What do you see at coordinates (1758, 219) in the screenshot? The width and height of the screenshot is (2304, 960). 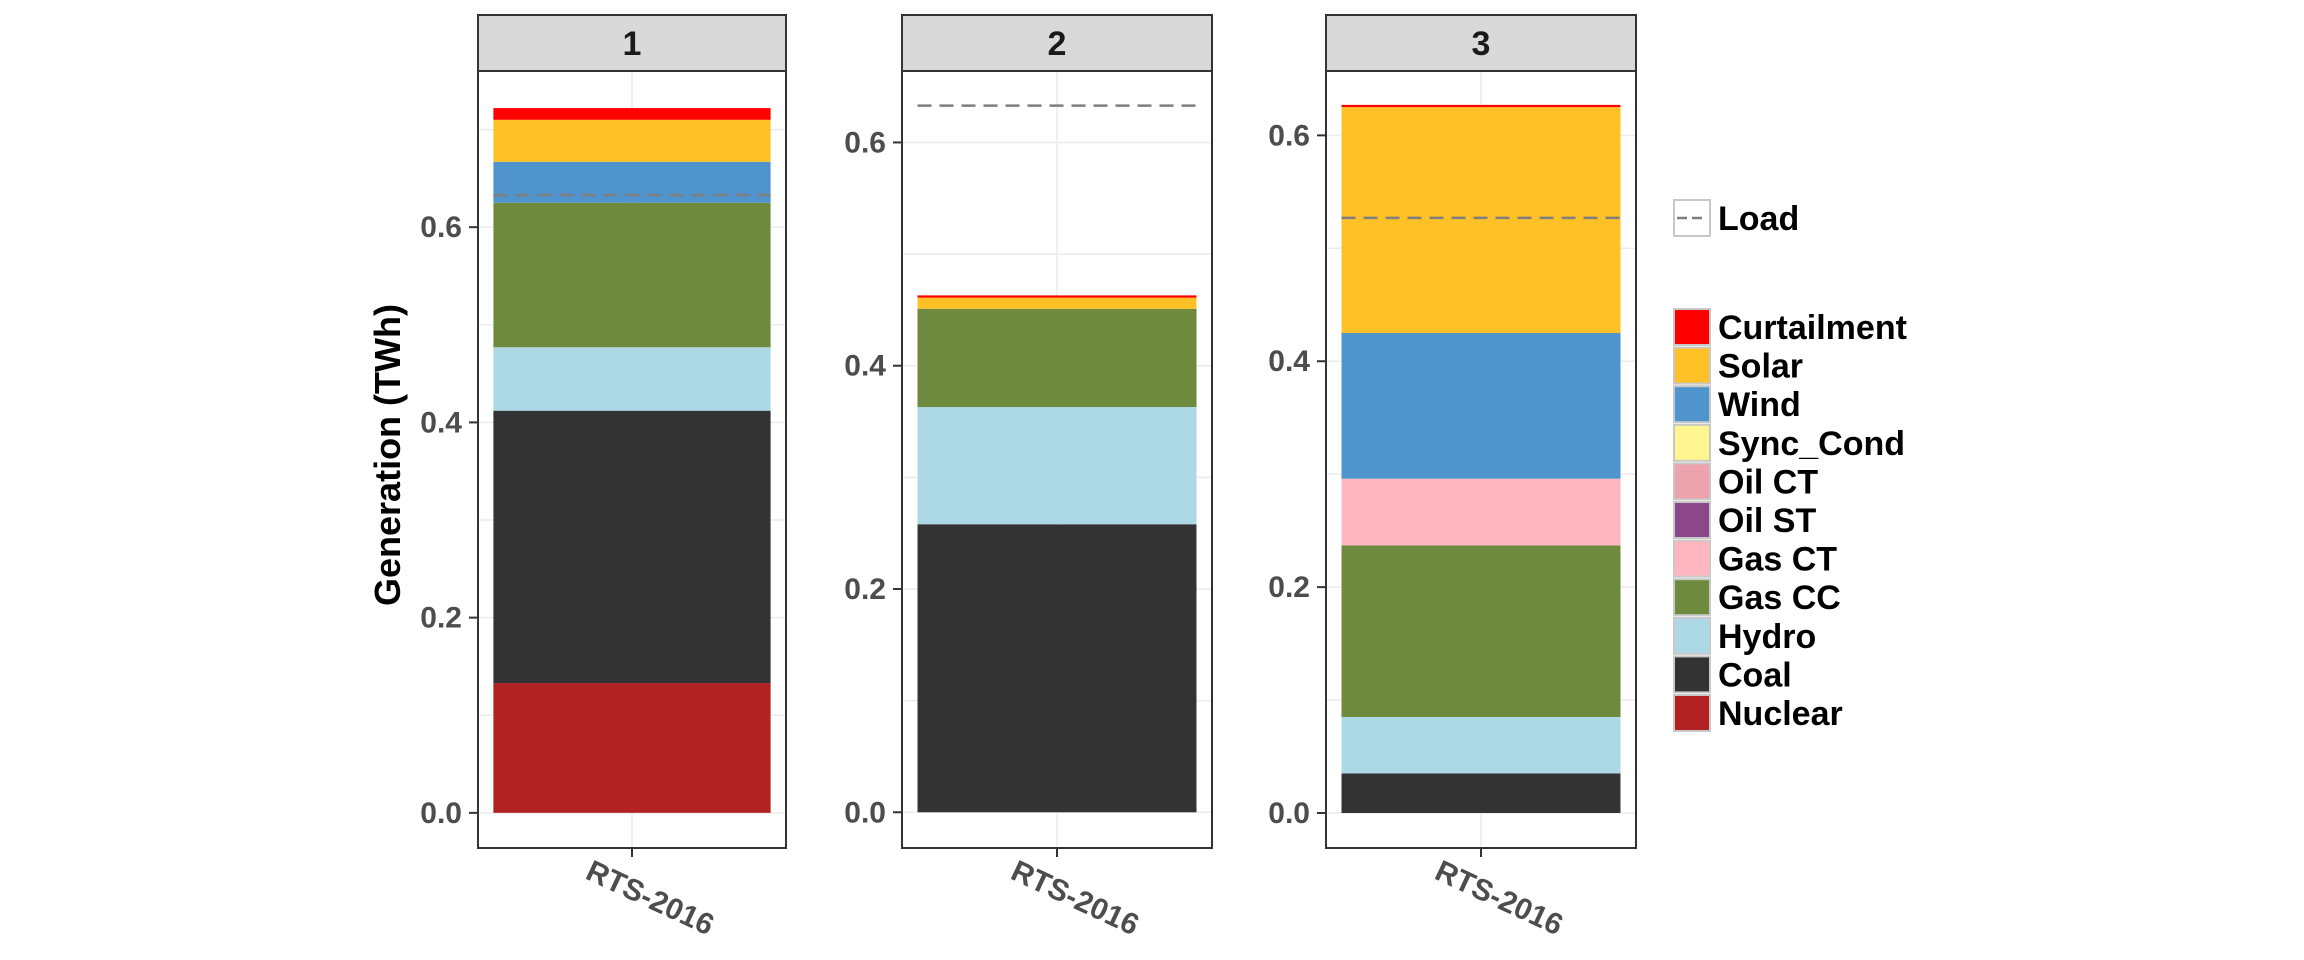 I see `legend-label-load: Load` at bounding box center [1758, 219].